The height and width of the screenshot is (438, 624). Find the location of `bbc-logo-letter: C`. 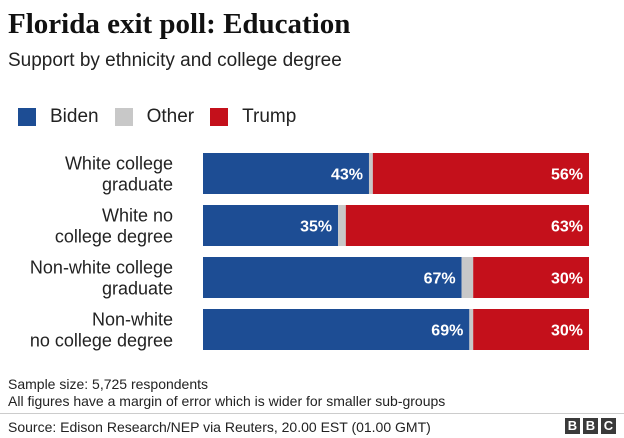

bbc-logo-letter: C is located at coordinates (608, 426).